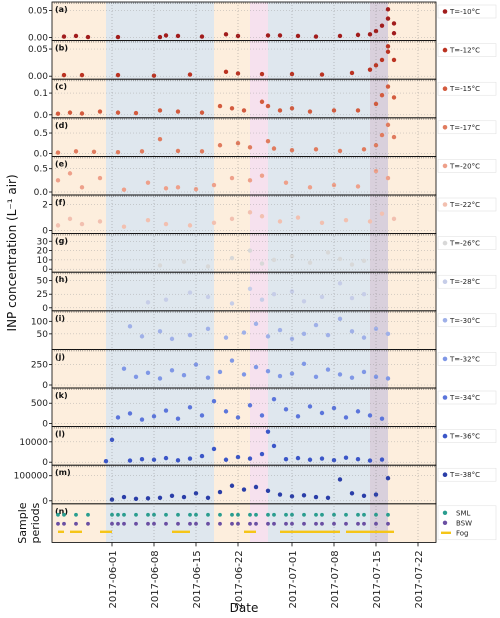  Describe the element at coordinates (255, 485) in the screenshot. I see `panel-m: 0 100000 (m) T=-38°C` at that location.